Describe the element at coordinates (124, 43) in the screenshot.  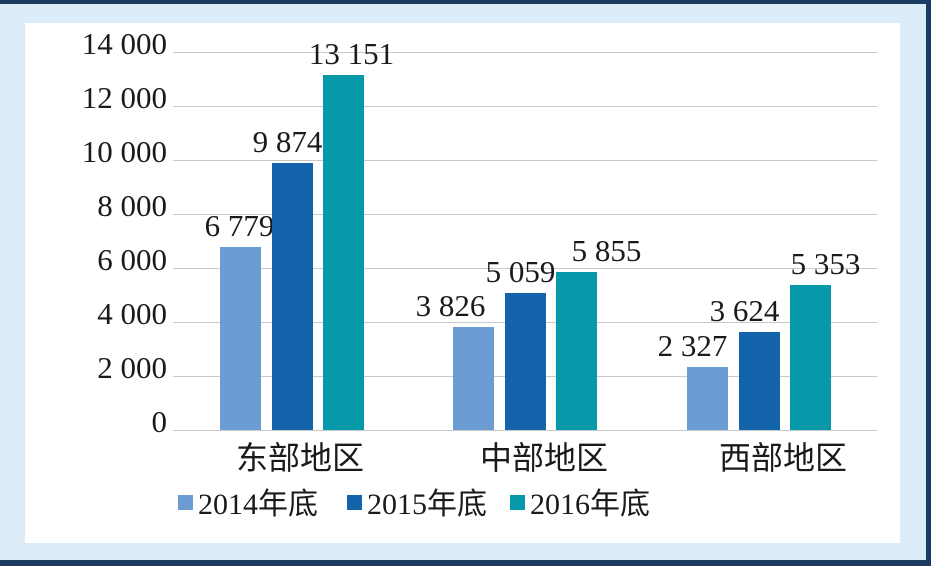
I see `y-tick-label: 14 000` at that location.